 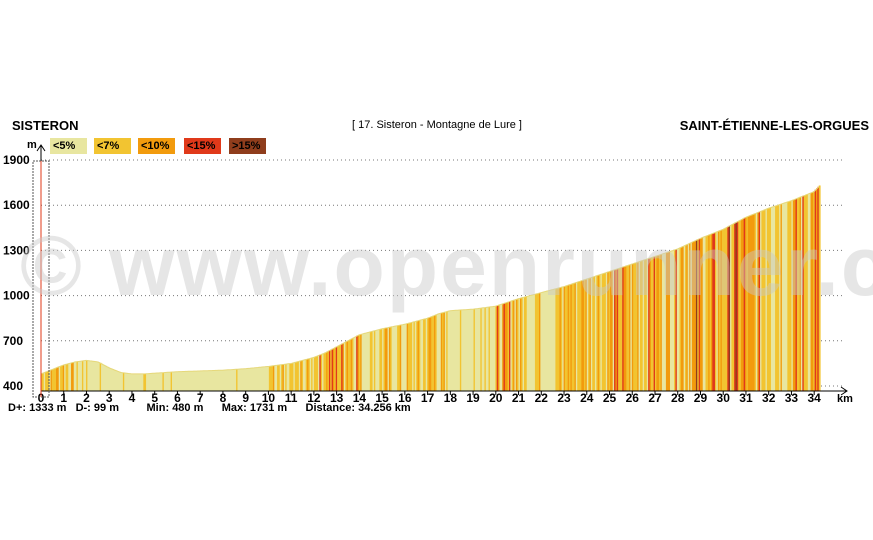 I want to click on y-tick-label: 400, so click(x=13, y=386).